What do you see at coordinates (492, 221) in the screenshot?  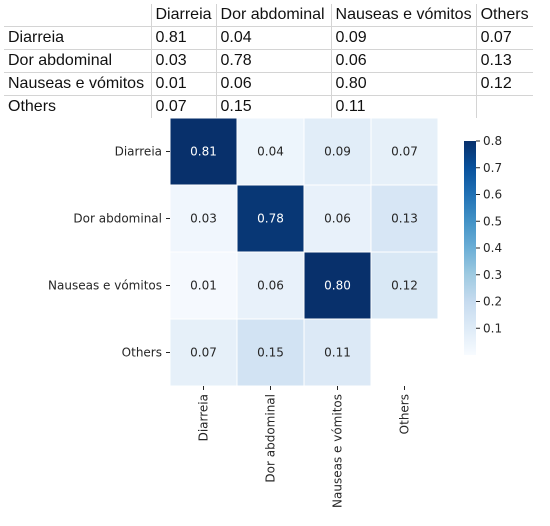 I see `colorbar-tick-label: 0.5` at bounding box center [492, 221].